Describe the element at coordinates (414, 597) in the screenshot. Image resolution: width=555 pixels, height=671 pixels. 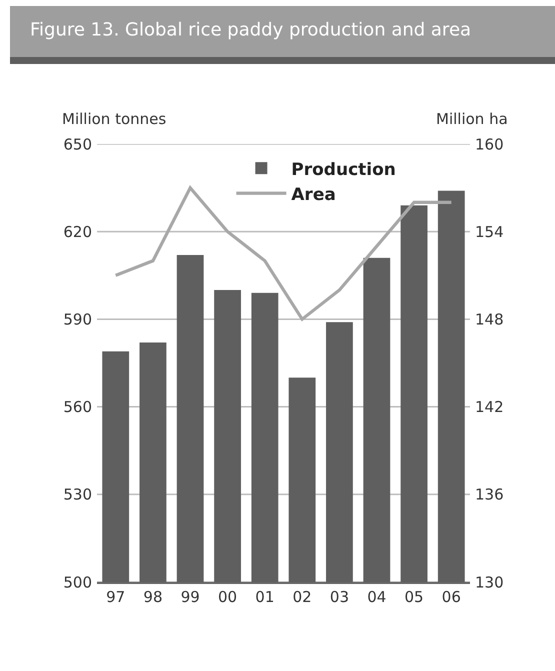
I see `x-tick-label: 05` at that location.